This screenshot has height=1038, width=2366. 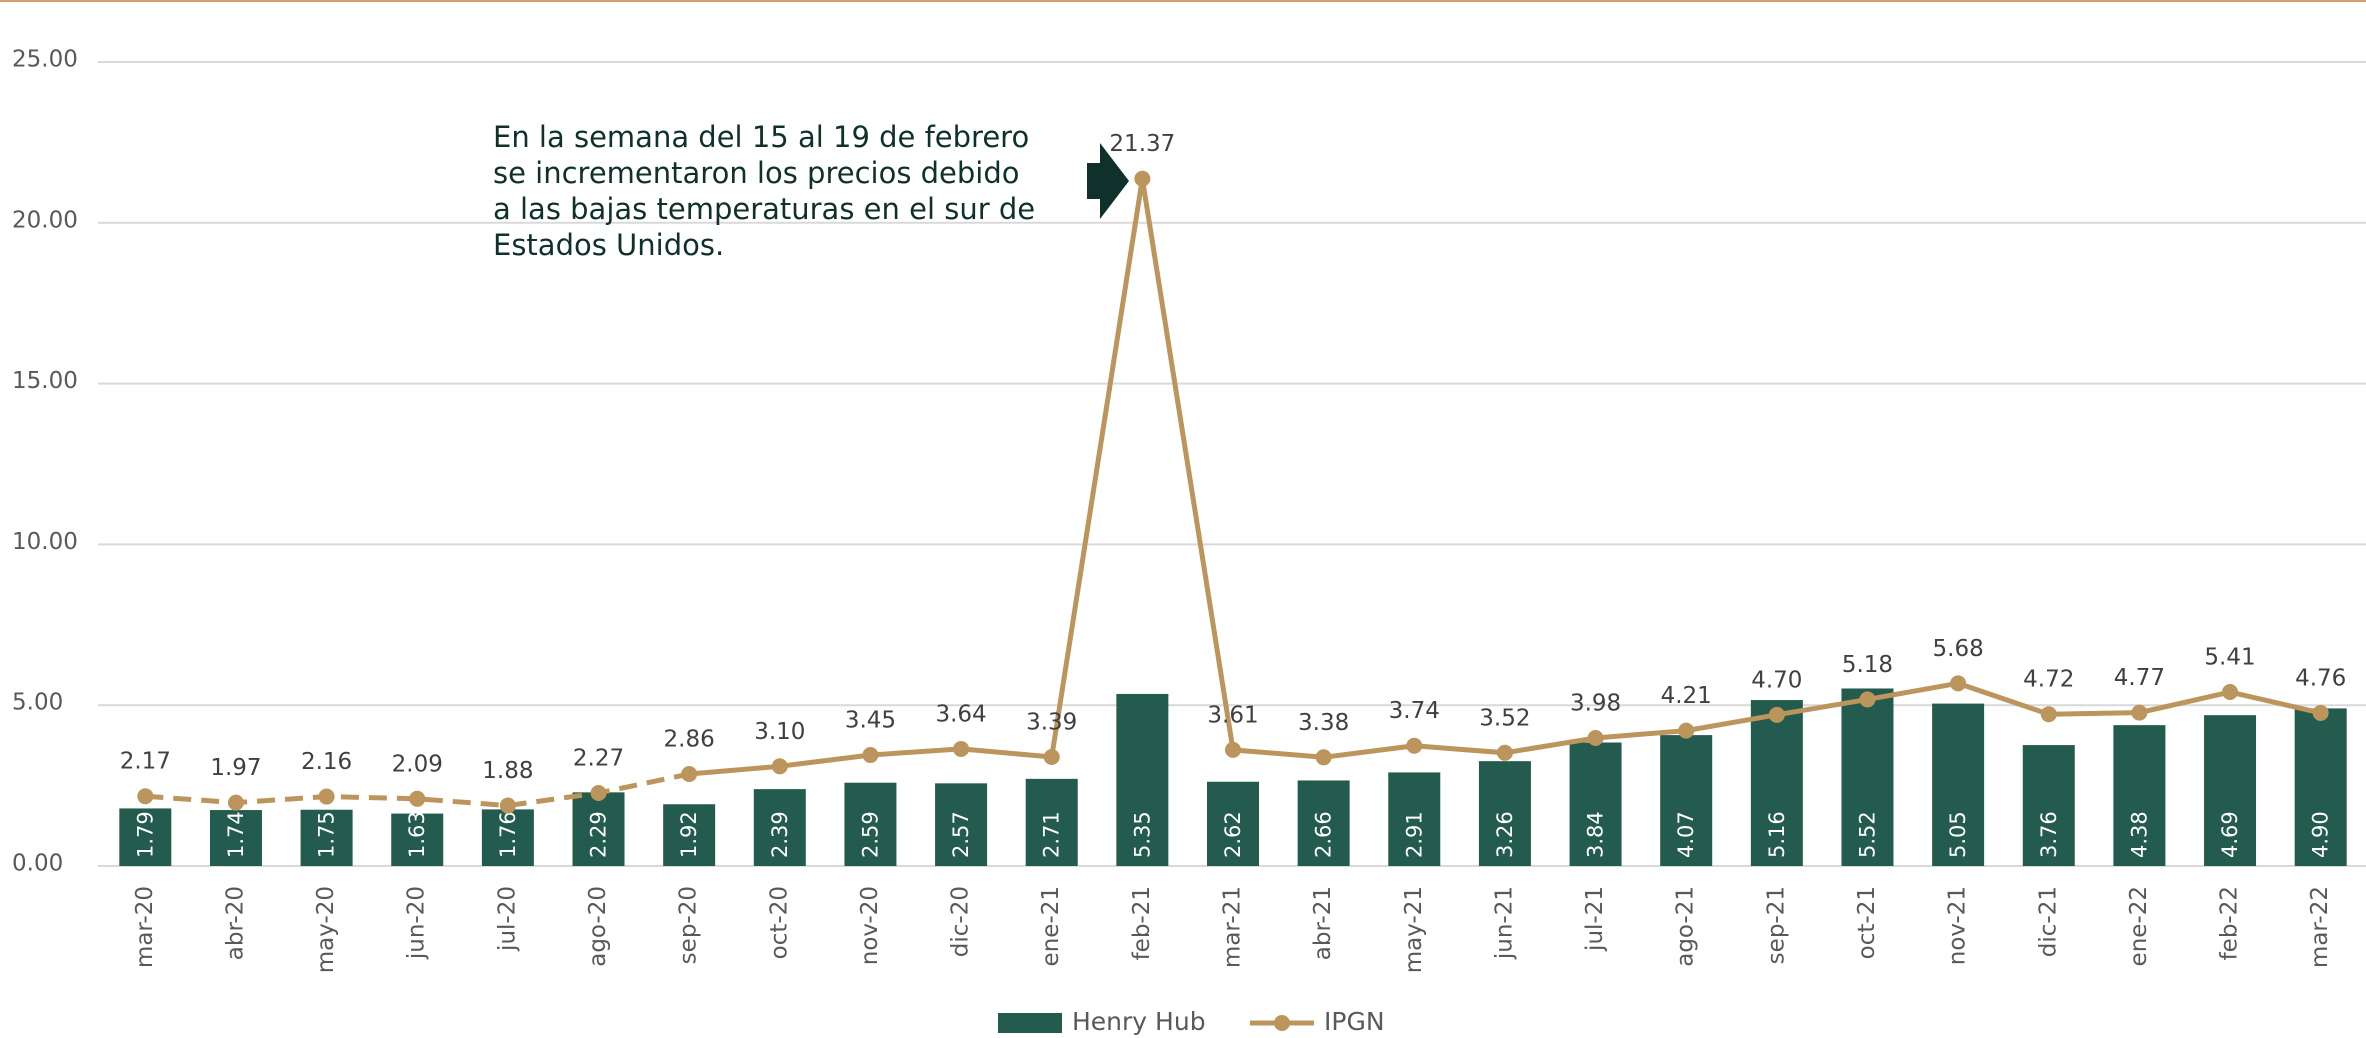 What do you see at coordinates (2320, 927) in the screenshot?
I see `x-tick-label: mar-22` at bounding box center [2320, 927].